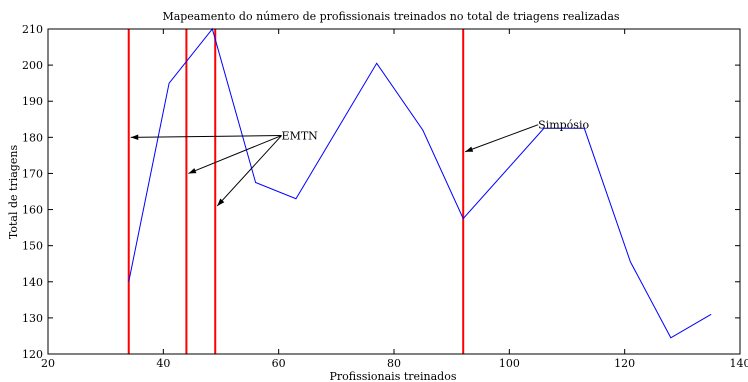 This screenshot has height=382, width=748. What do you see at coordinates (739, 363) in the screenshot?
I see `x-tick-label: 140` at bounding box center [739, 363].